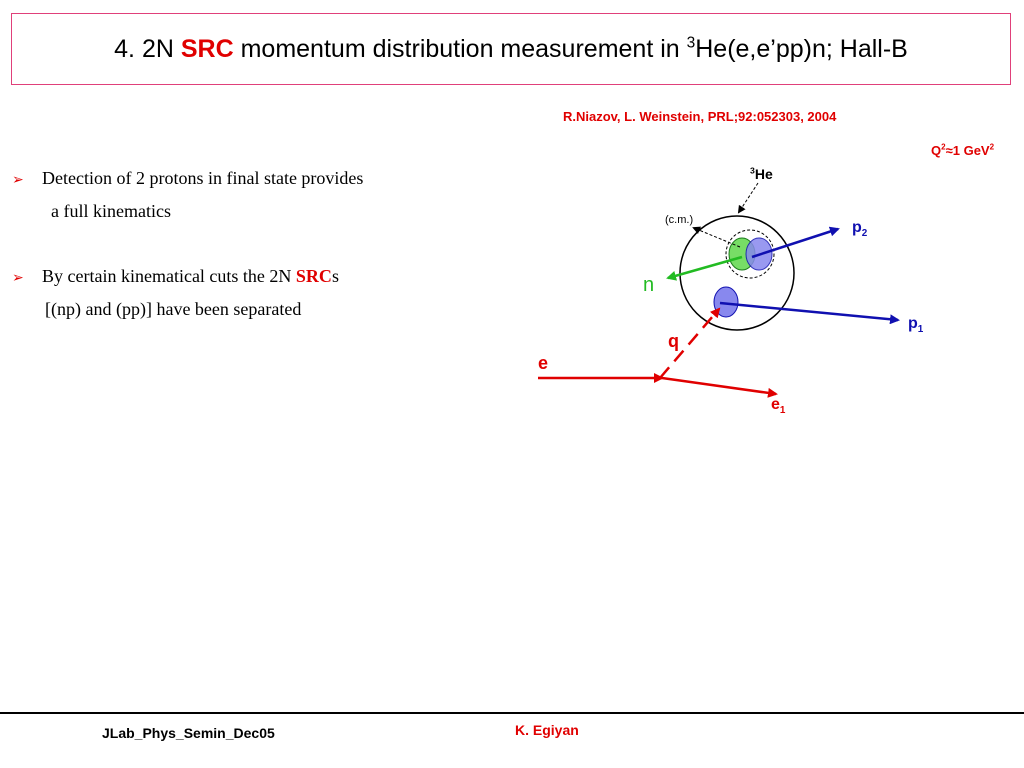 The height and width of the screenshot is (768, 1024). What do you see at coordinates (750, 254) in the screenshot?
I see `cm-dashed-circle` at bounding box center [750, 254].